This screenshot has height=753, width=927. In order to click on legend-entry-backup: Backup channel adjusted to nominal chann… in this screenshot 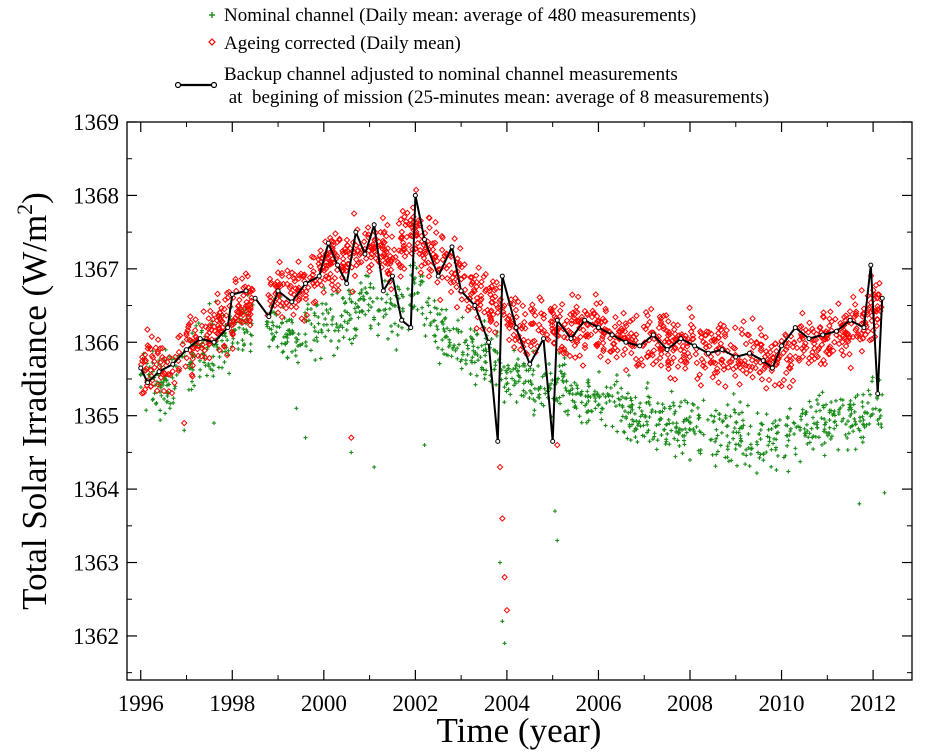, I will do `click(471, 86)`.